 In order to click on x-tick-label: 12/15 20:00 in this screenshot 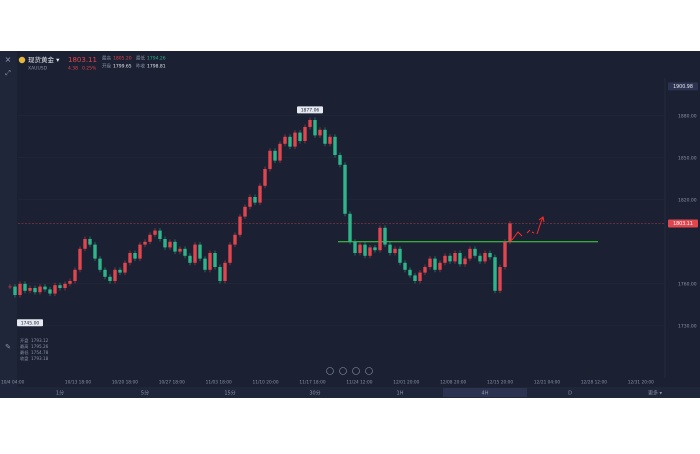, I will do `click(500, 383)`.